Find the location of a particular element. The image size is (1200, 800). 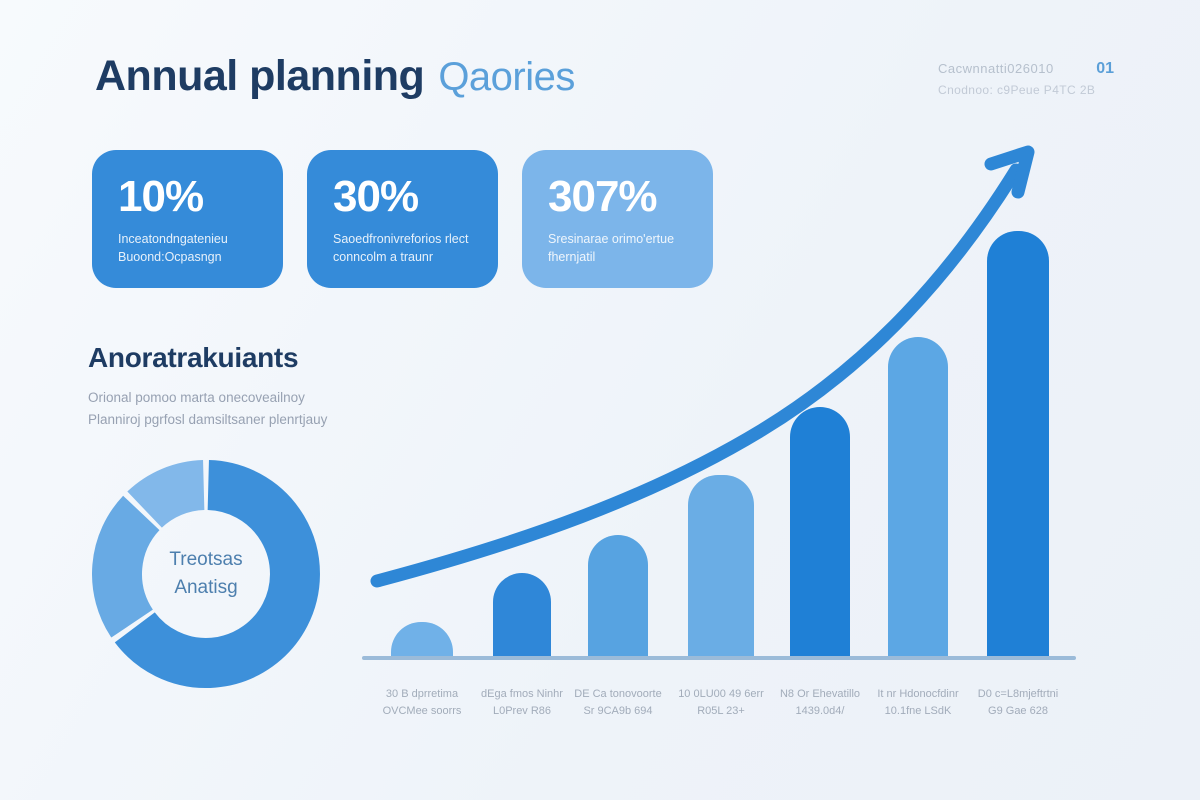

bar-label-6: It nr Hdonocfdinr 10.1fne LSdK is located at coordinates (918, 703).